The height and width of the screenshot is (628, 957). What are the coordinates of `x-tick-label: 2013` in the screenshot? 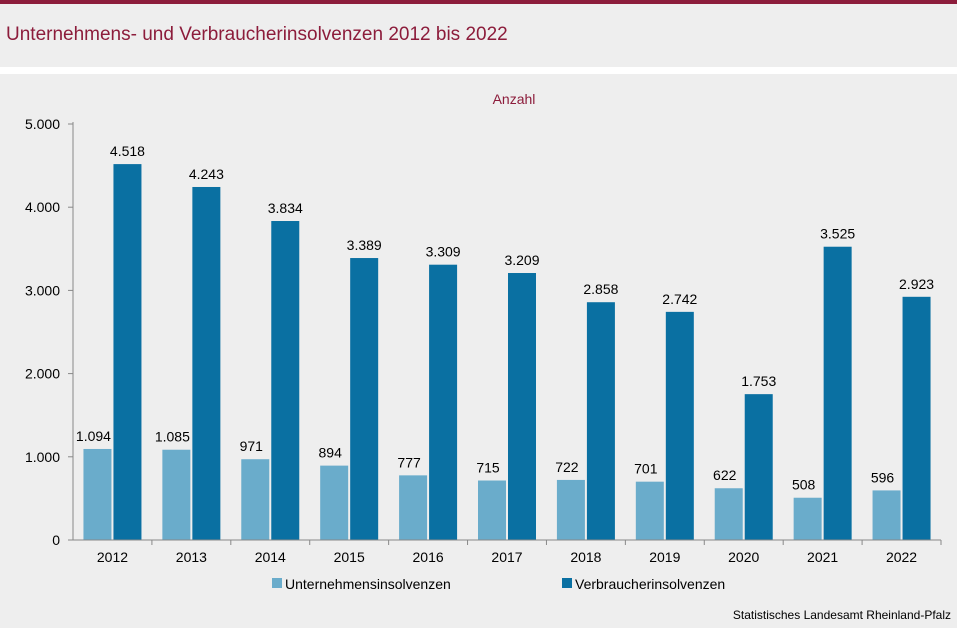 It's located at (191, 557).